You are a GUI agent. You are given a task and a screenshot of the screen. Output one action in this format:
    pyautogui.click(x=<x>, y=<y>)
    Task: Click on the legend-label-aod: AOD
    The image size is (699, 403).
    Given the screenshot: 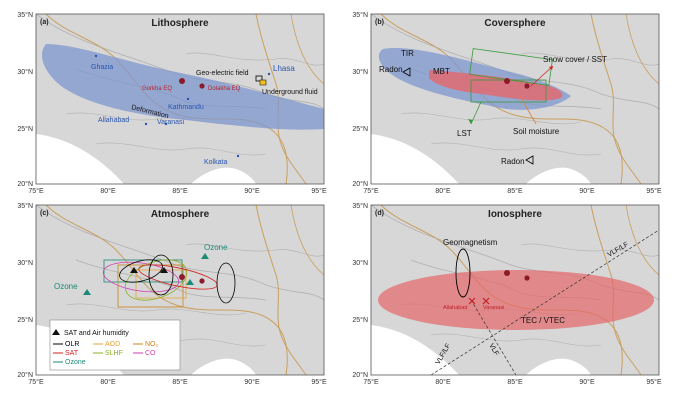 What is the action you would take?
    pyautogui.click(x=112, y=344)
    